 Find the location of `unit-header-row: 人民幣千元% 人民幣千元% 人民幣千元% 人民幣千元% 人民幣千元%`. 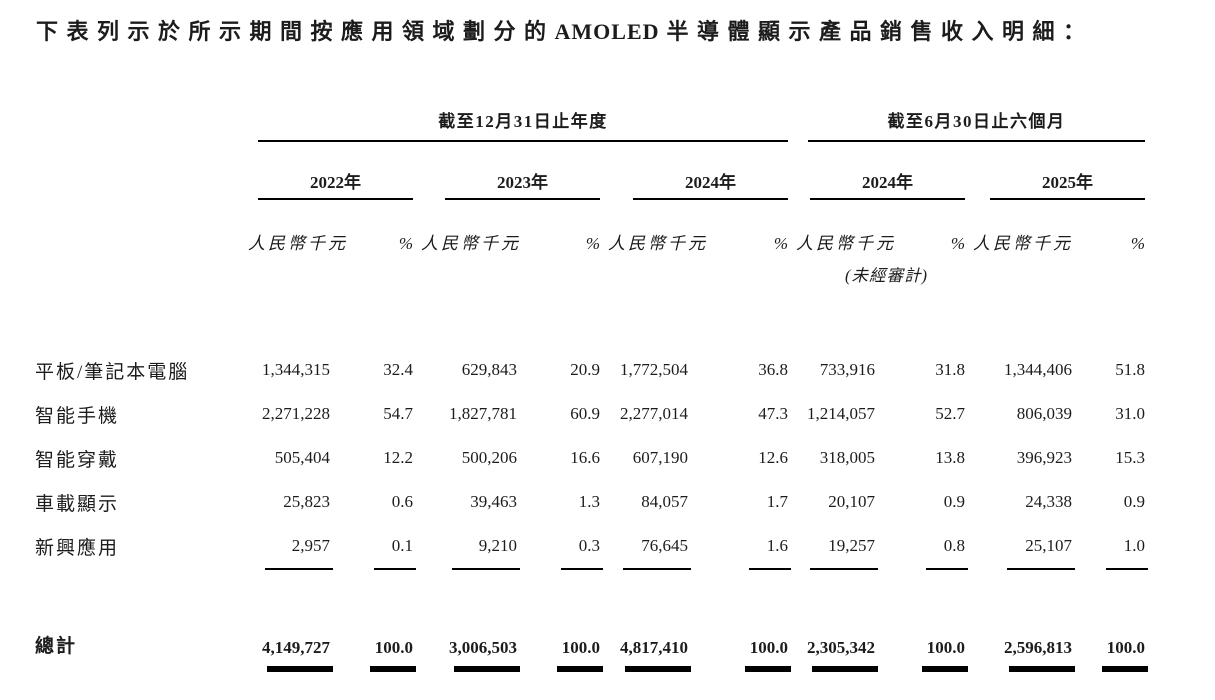

unit-header-row: 人民幣千元% 人民幣千元% 人民幣千元% 人民幣千元% 人民幣千元% is located at coordinates (590, 228).